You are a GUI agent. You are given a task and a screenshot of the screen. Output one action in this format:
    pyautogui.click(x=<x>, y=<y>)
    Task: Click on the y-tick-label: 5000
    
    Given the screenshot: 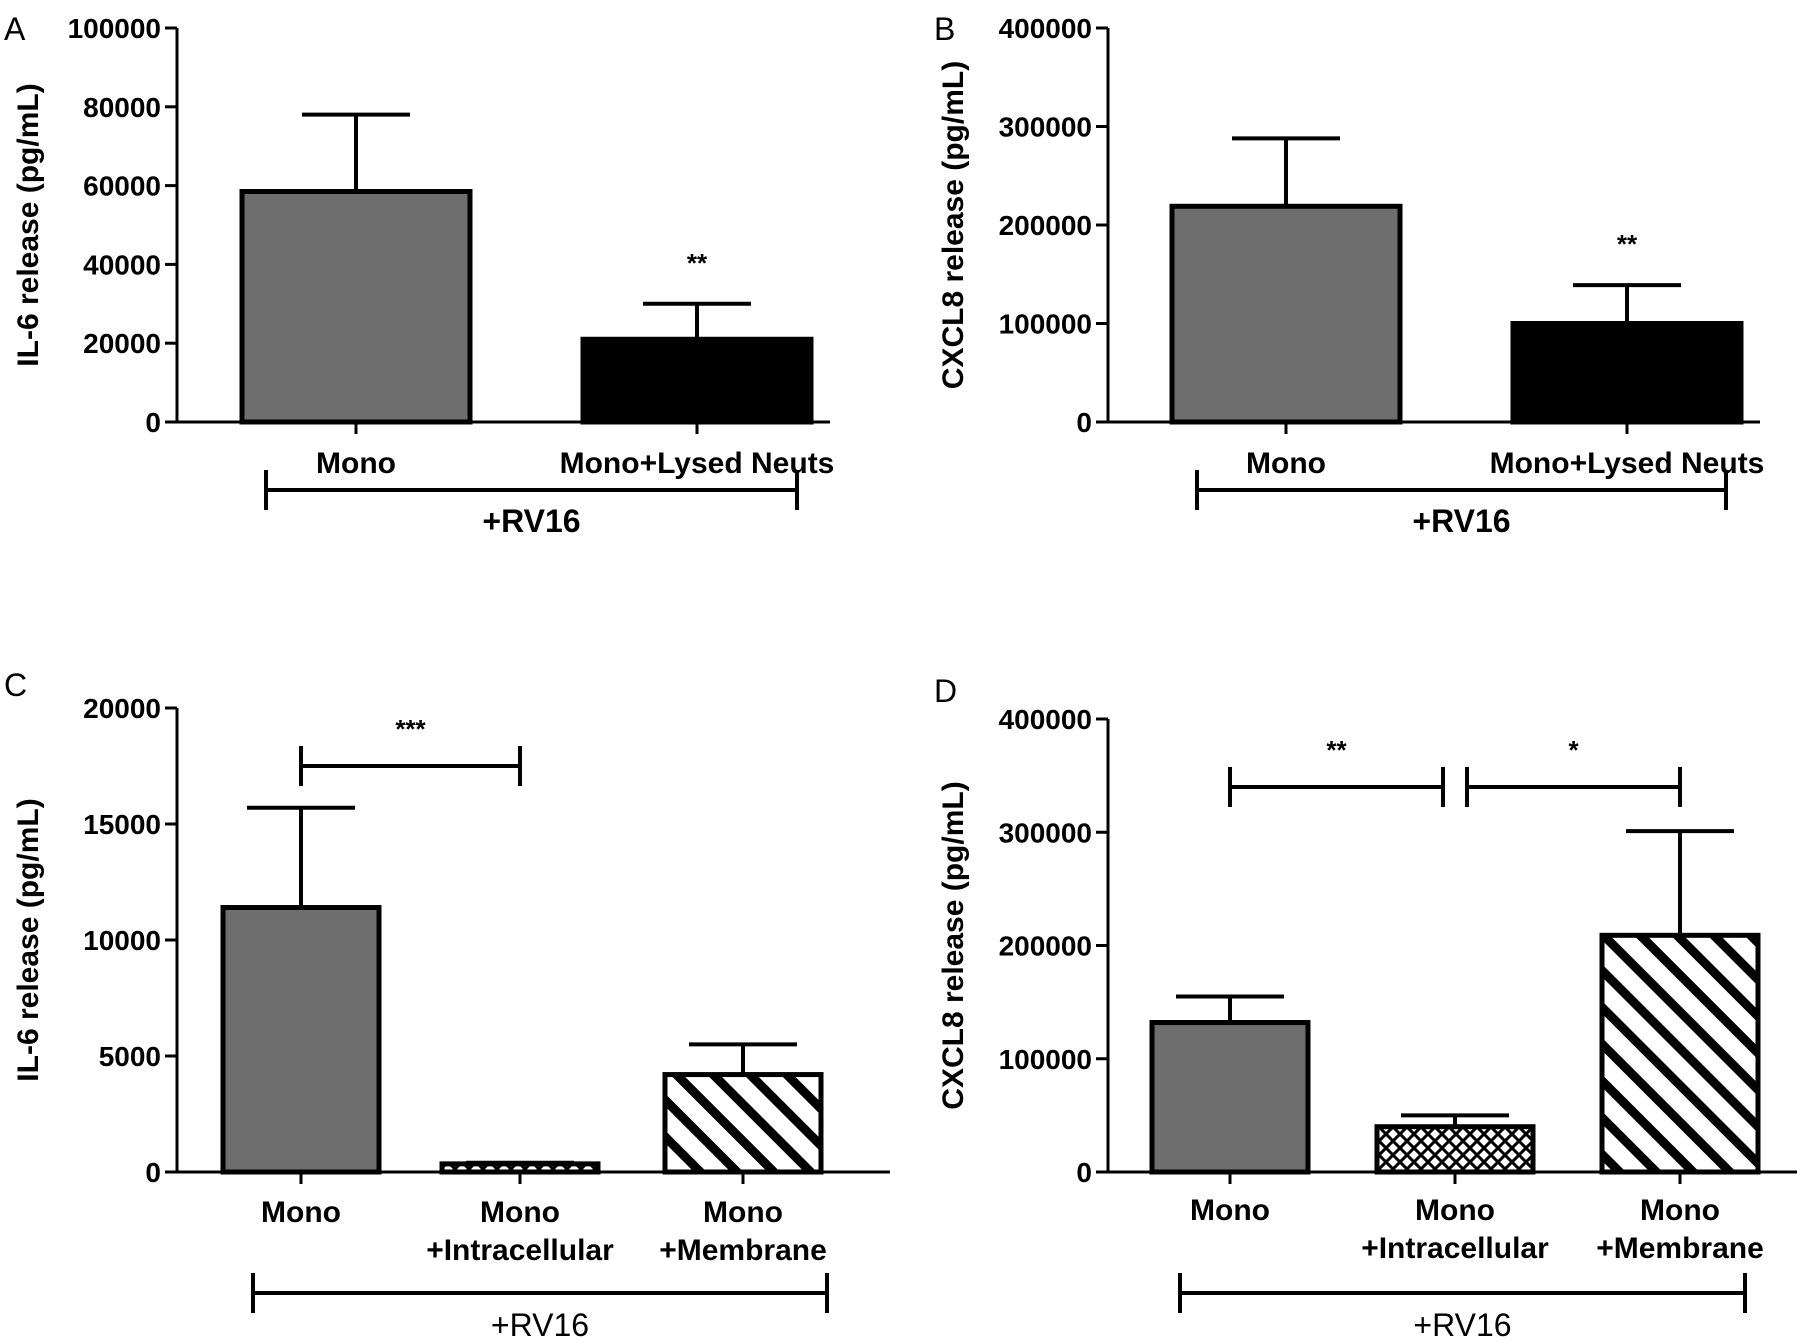 What is the action you would take?
    pyautogui.click(x=130, y=1056)
    